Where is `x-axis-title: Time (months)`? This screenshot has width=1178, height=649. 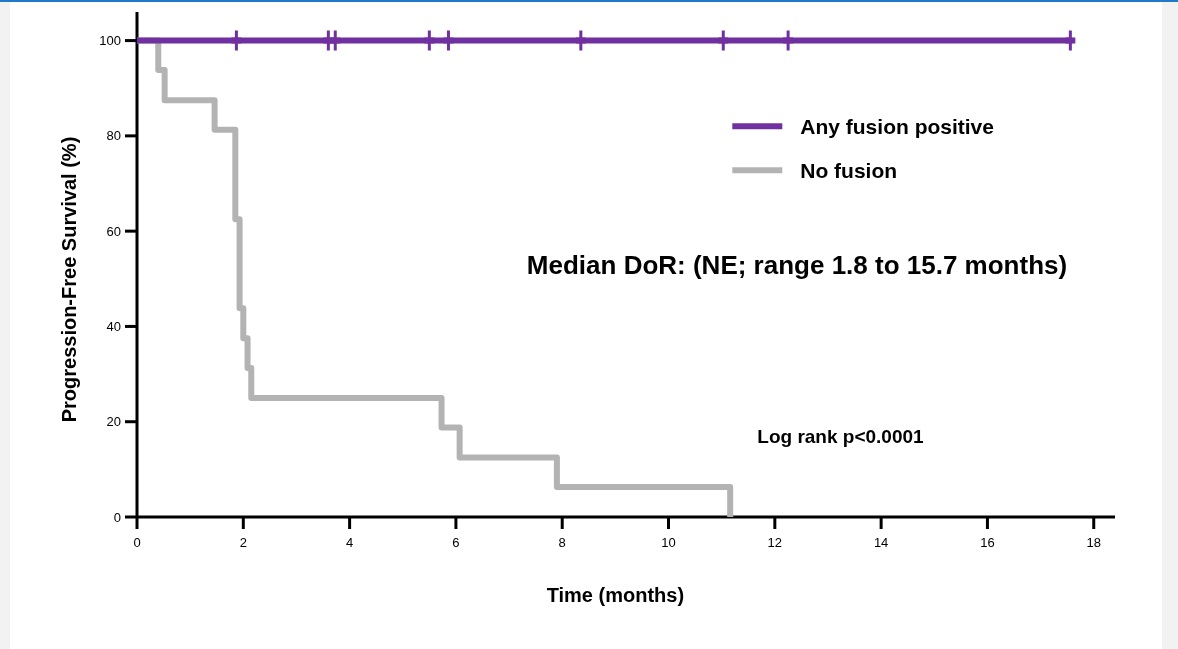
x-axis-title: Time (months) is located at coordinates (615, 595).